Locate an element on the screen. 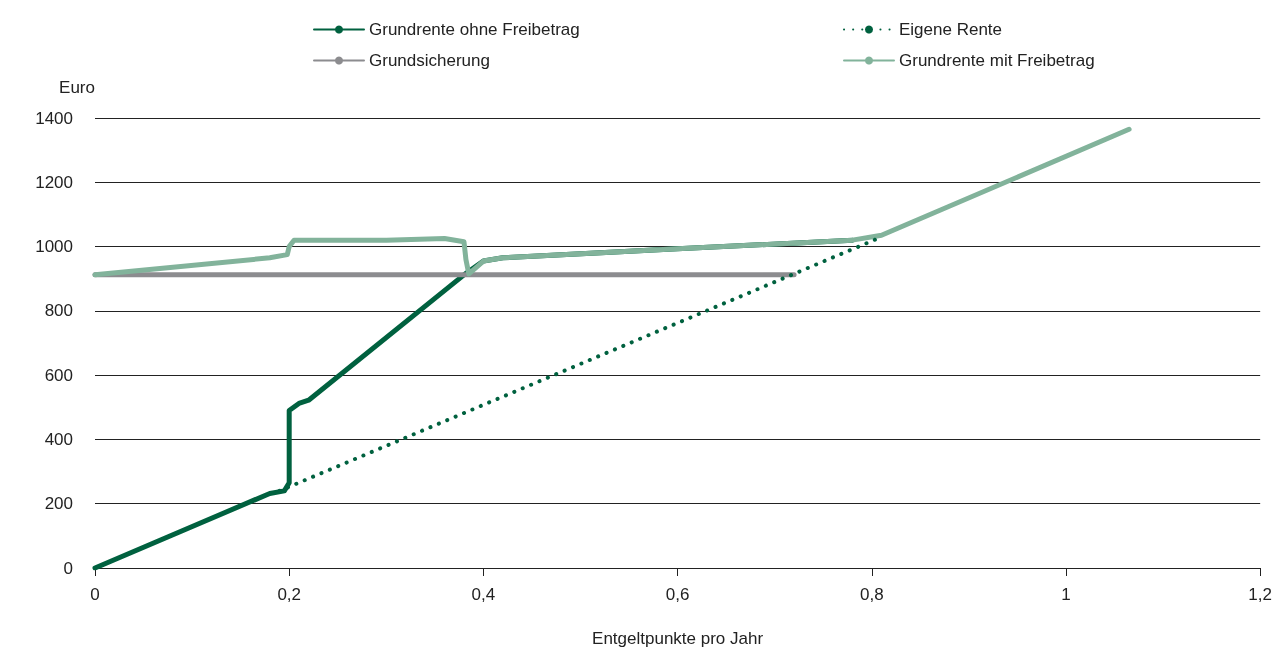 Image resolution: width=1283 pixels, height=666 pixels. y-tick-label: 600 is located at coordinates (58, 375).